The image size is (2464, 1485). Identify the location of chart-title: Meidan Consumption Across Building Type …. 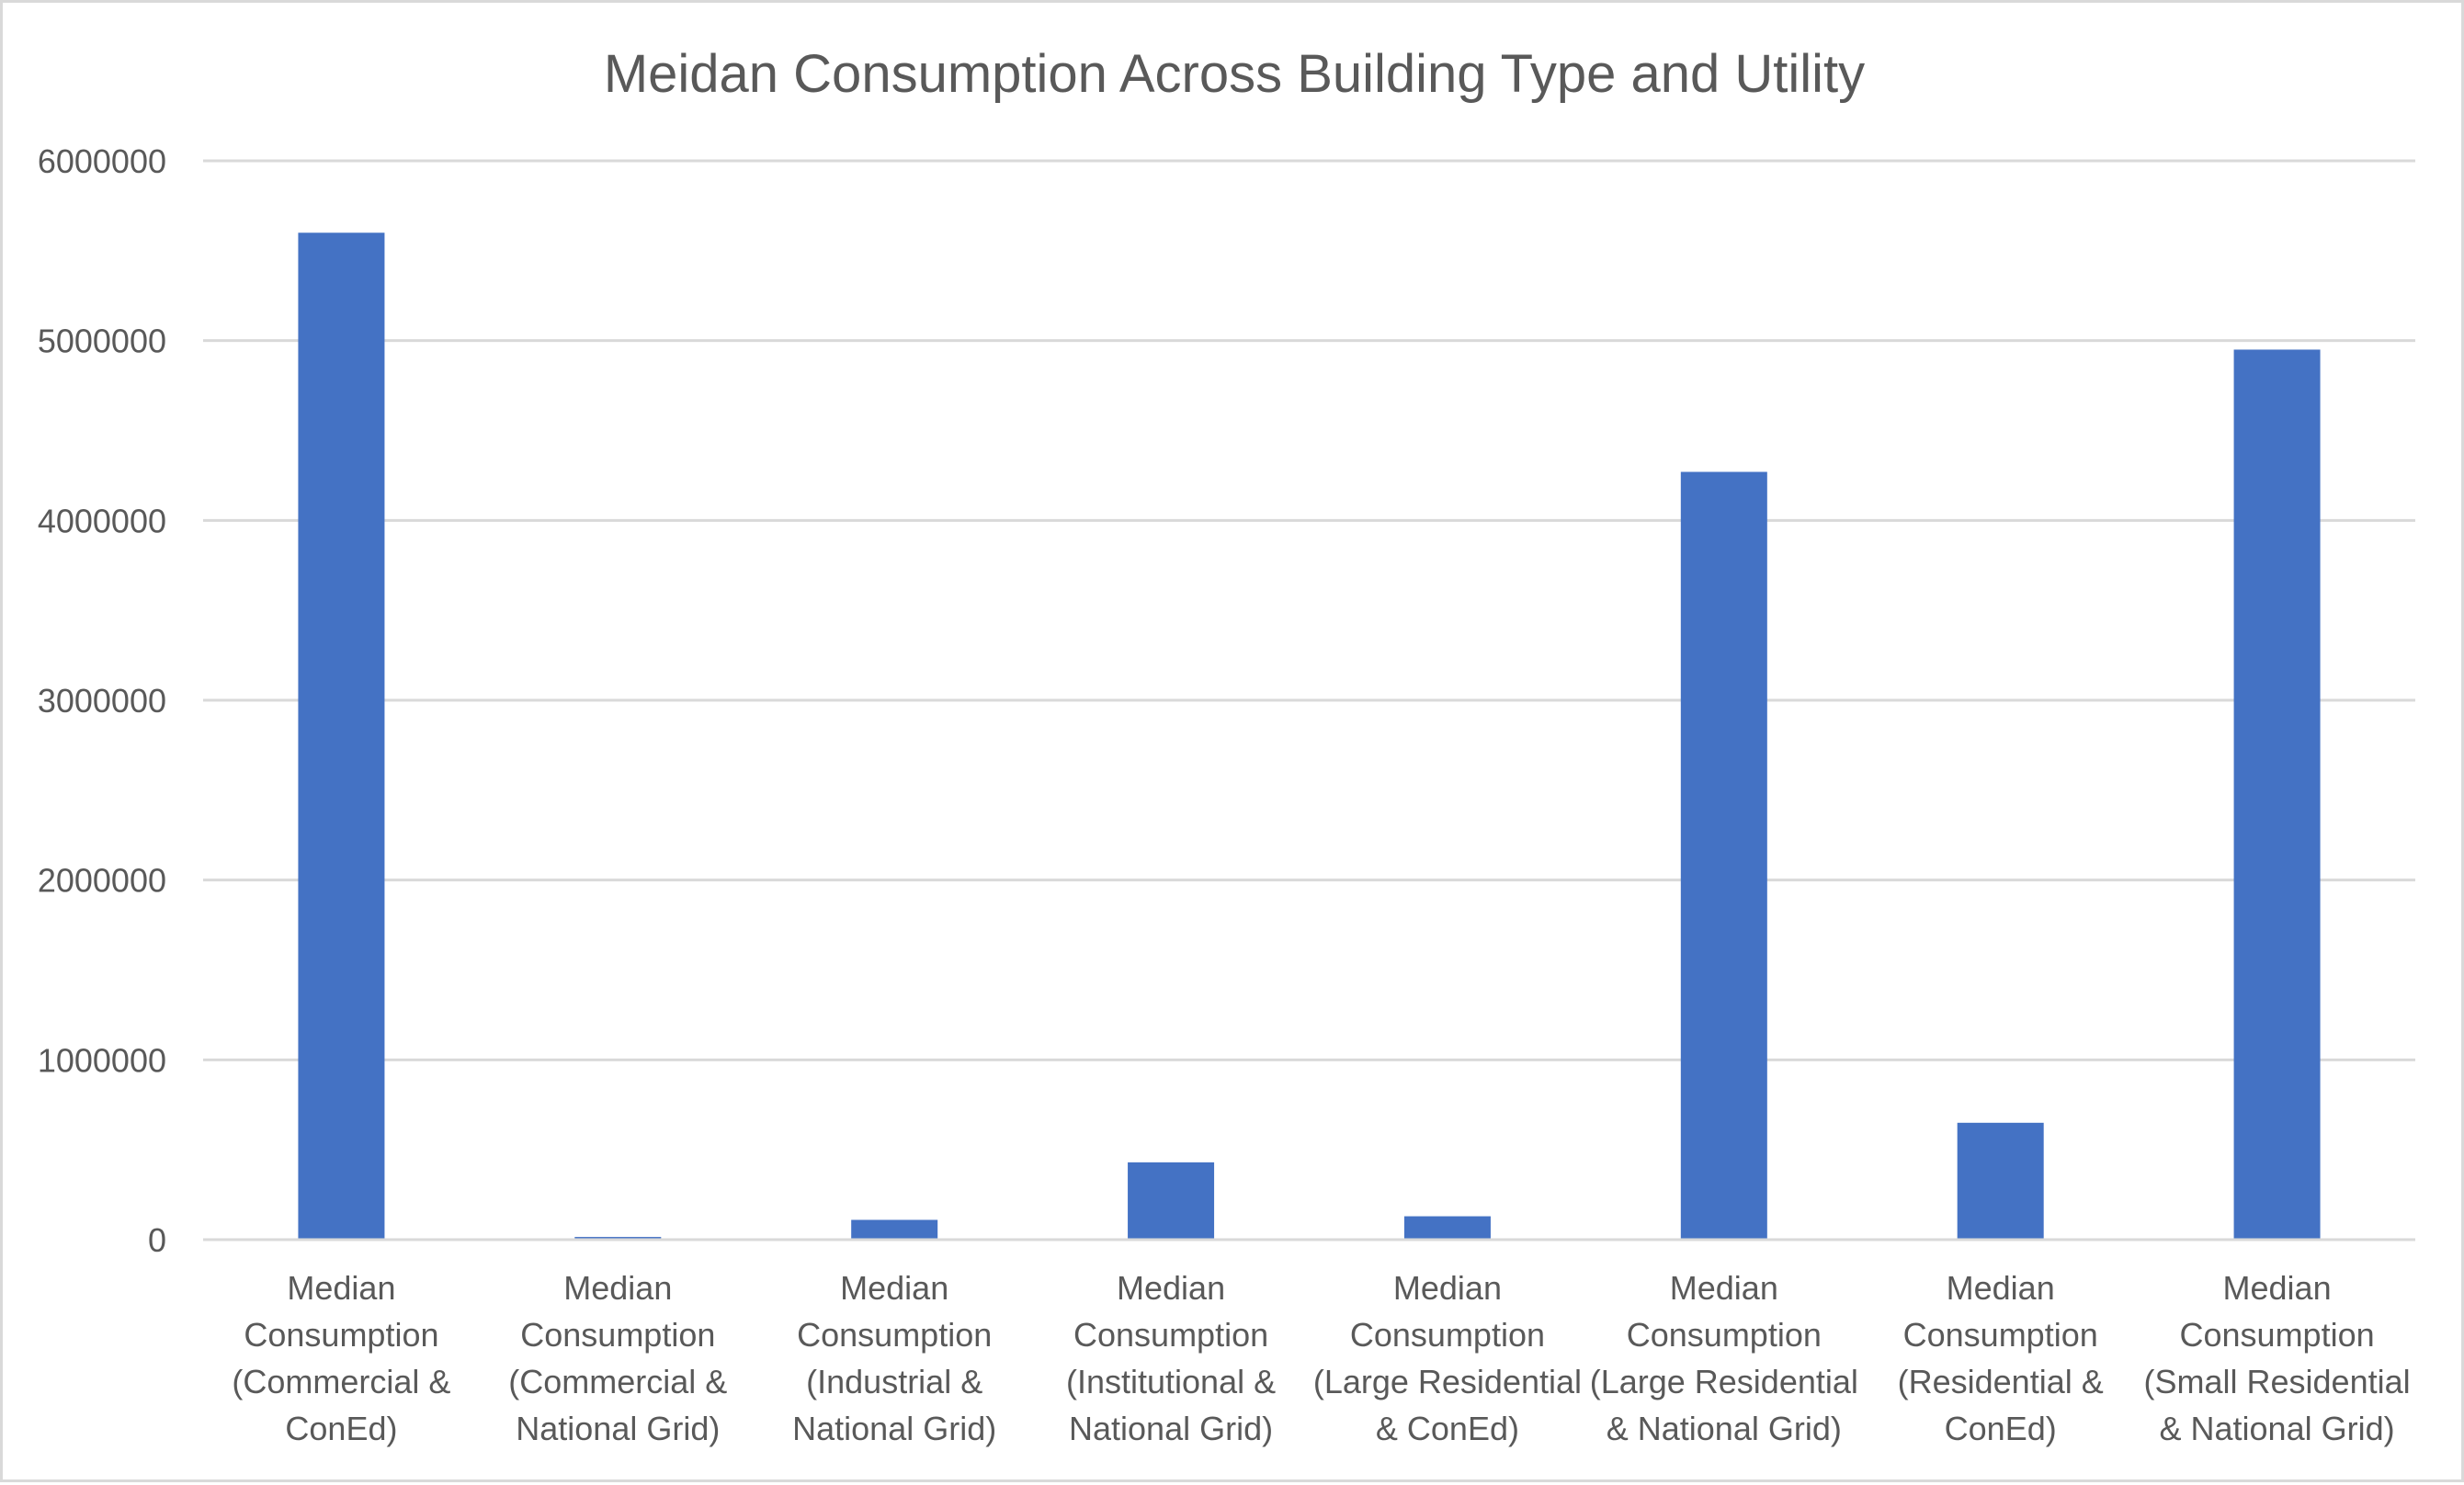
(1234, 74).